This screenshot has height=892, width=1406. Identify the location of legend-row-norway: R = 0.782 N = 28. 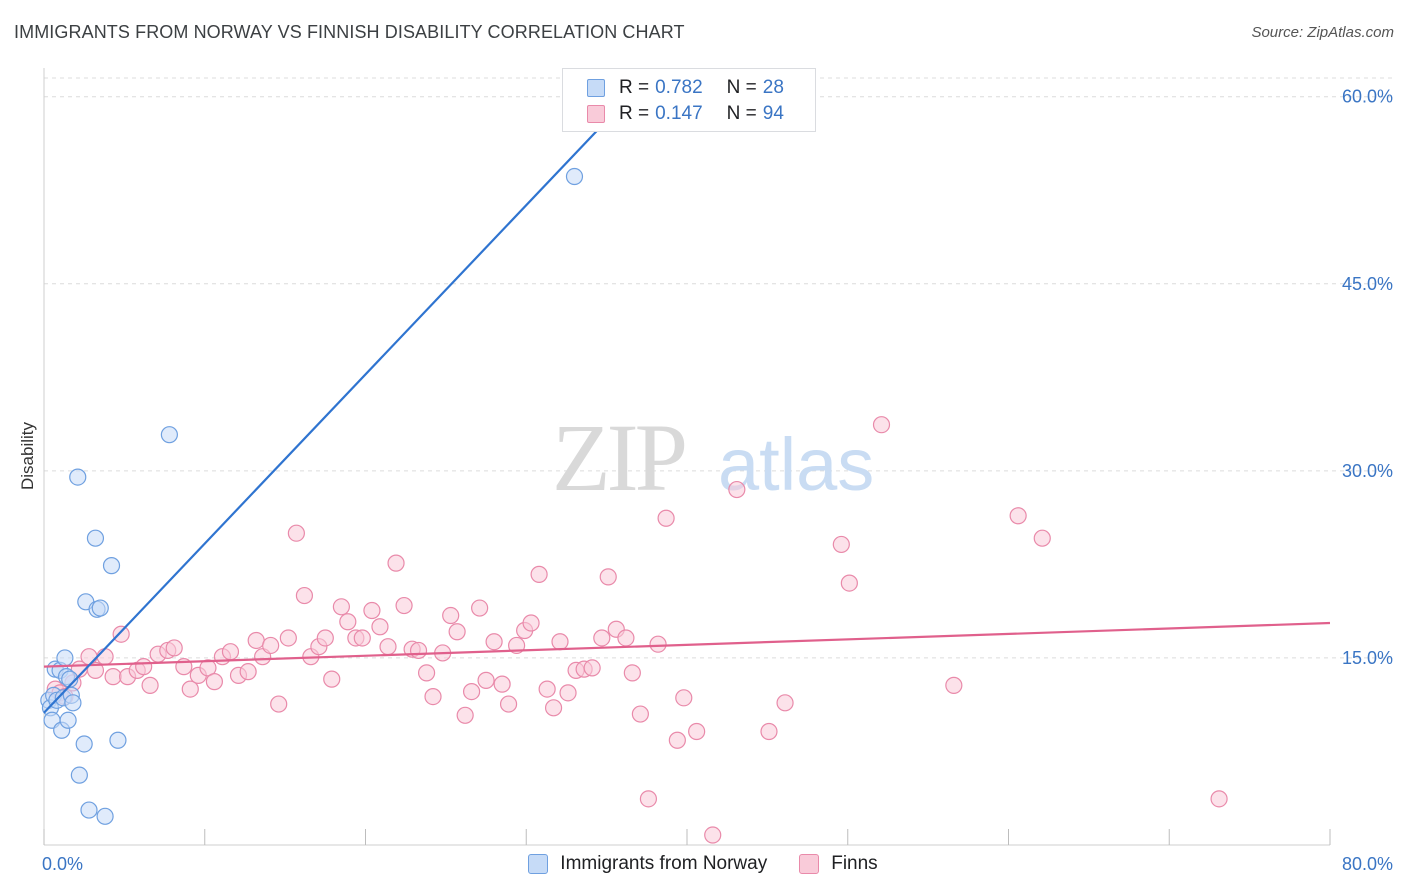
(685, 88).